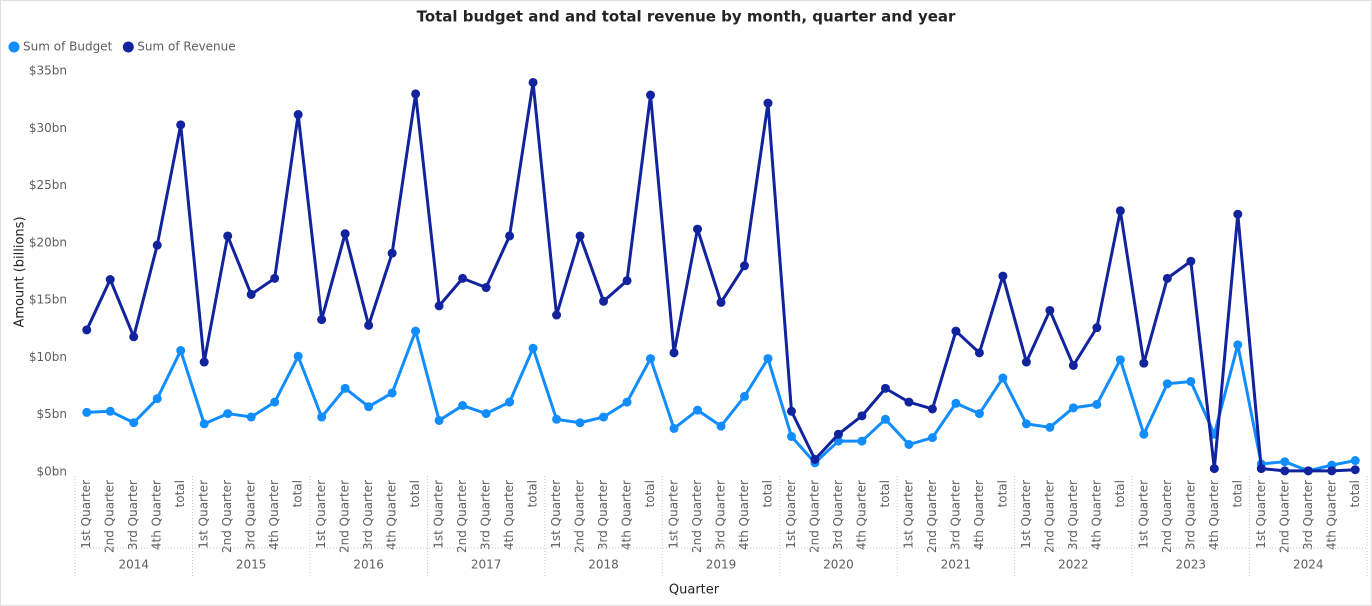 This screenshot has height=606, width=1372. What do you see at coordinates (1308, 565) in the screenshot?
I see `x-group-label: 2024` at bounding box center [1308, 565].